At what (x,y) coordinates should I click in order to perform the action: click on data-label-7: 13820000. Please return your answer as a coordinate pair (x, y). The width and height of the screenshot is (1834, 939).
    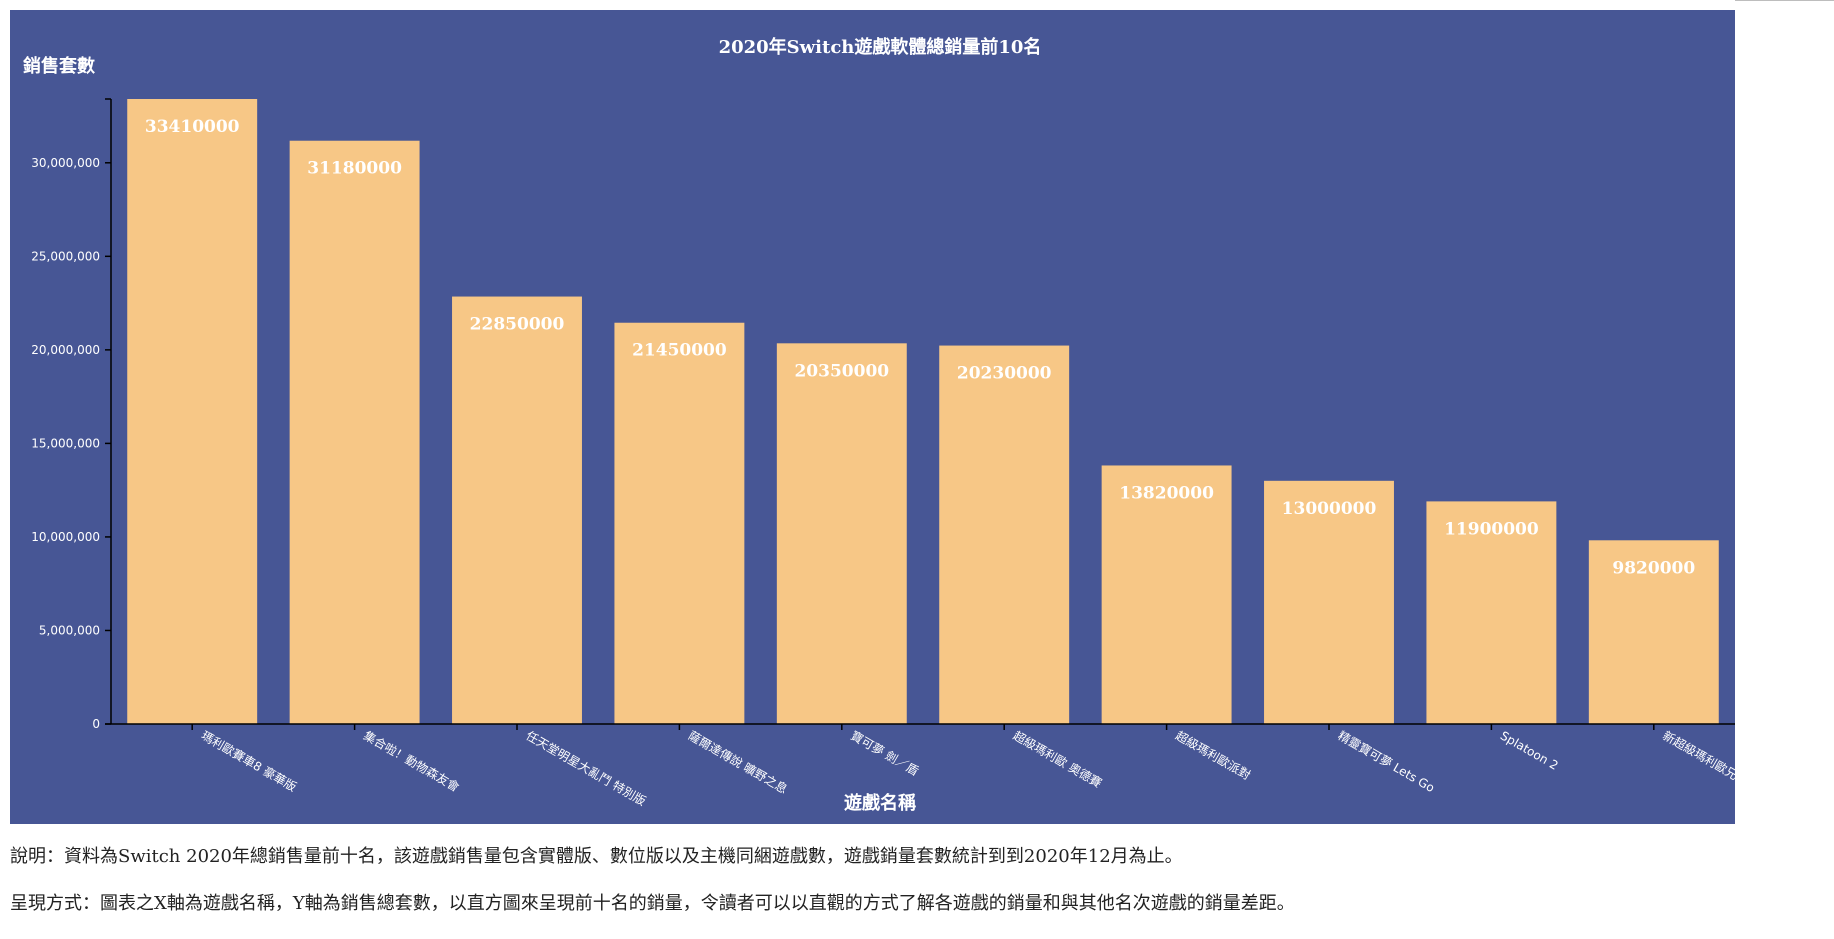
    Looking at the image, I should click on (1166, 493).